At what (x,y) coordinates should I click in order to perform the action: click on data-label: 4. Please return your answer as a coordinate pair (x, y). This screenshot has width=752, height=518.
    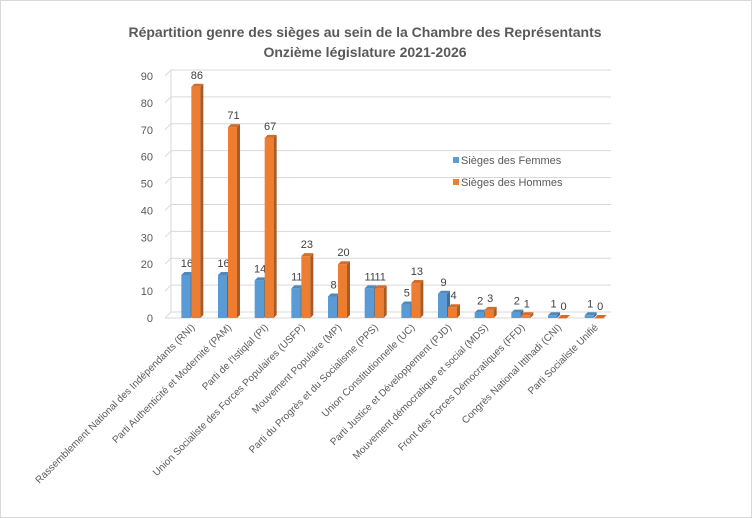
    Looking at the image, I should click on (453, 296).